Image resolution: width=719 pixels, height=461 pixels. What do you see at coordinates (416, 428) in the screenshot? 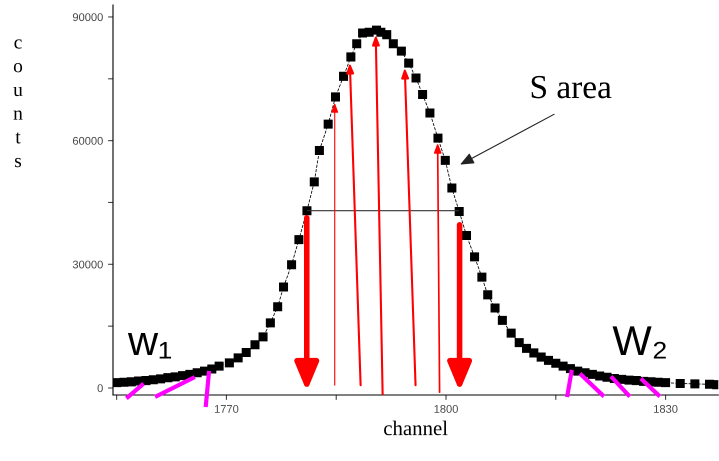
I see `x-axis-title: channel` at bounding box center [416, 428].